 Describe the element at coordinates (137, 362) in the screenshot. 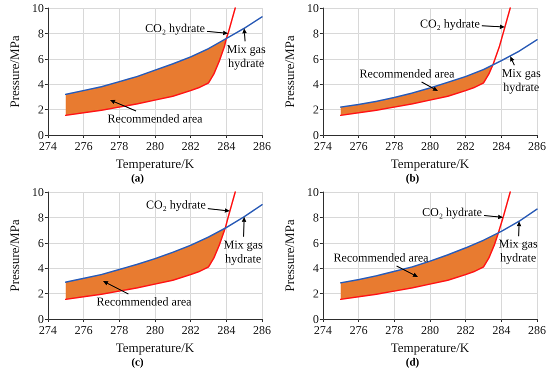

I see `text: (c)` at that location.